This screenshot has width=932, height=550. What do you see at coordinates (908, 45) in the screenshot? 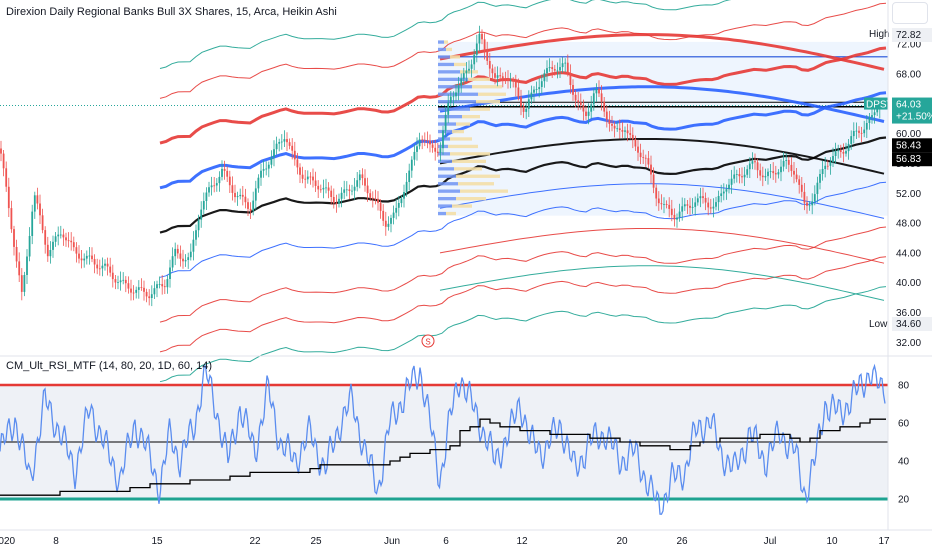
I see `price-tick: 72.00` at bounding box center [908, 45].